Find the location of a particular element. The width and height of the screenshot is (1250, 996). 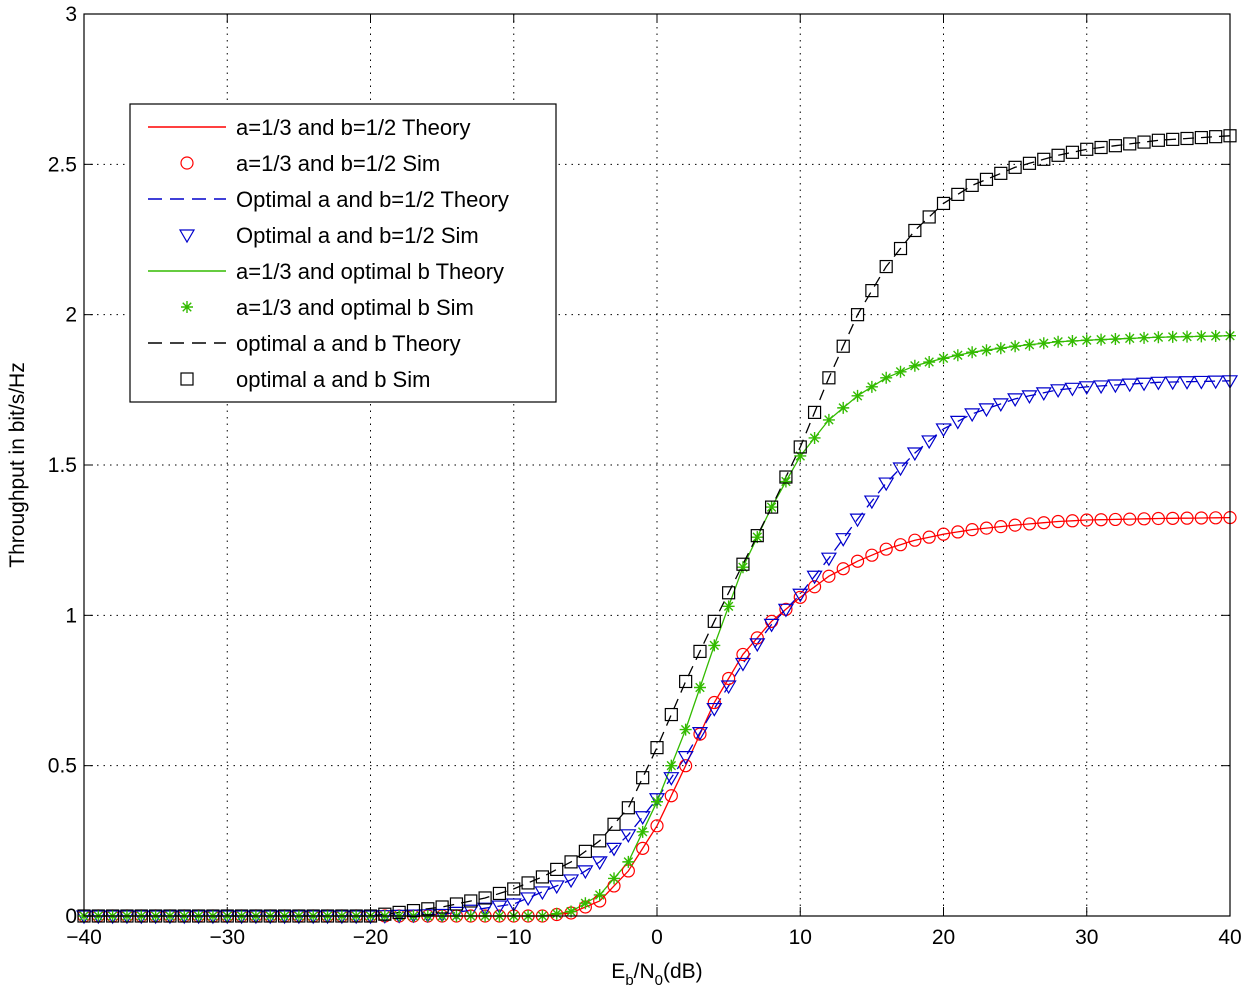

y-tick-label: 0.5 is located at coordinates (62, 766).